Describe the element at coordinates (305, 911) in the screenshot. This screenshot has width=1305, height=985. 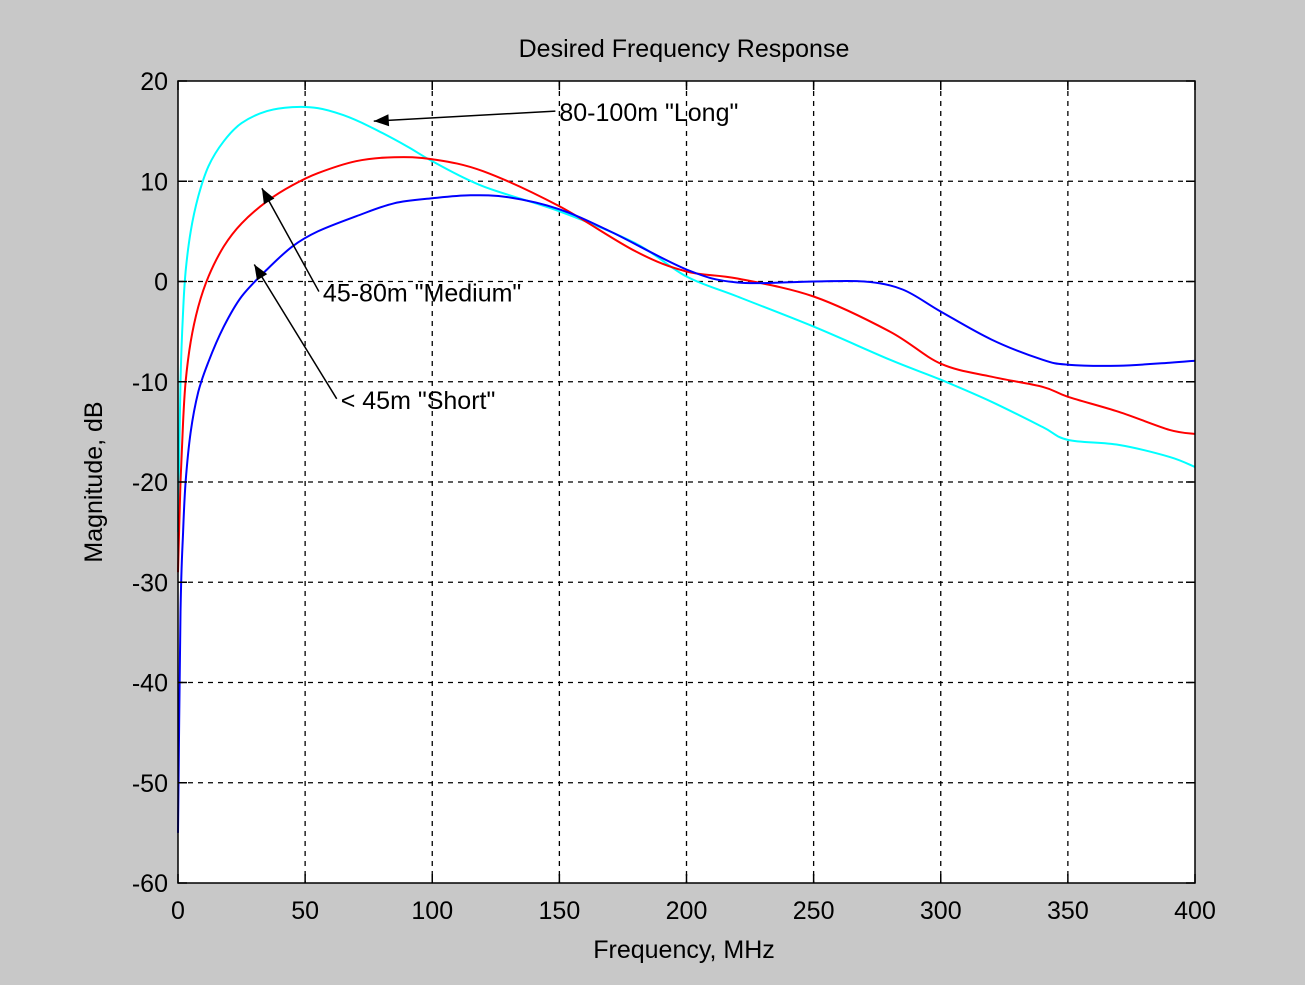
I see `x-tick-label: 50` at that location.